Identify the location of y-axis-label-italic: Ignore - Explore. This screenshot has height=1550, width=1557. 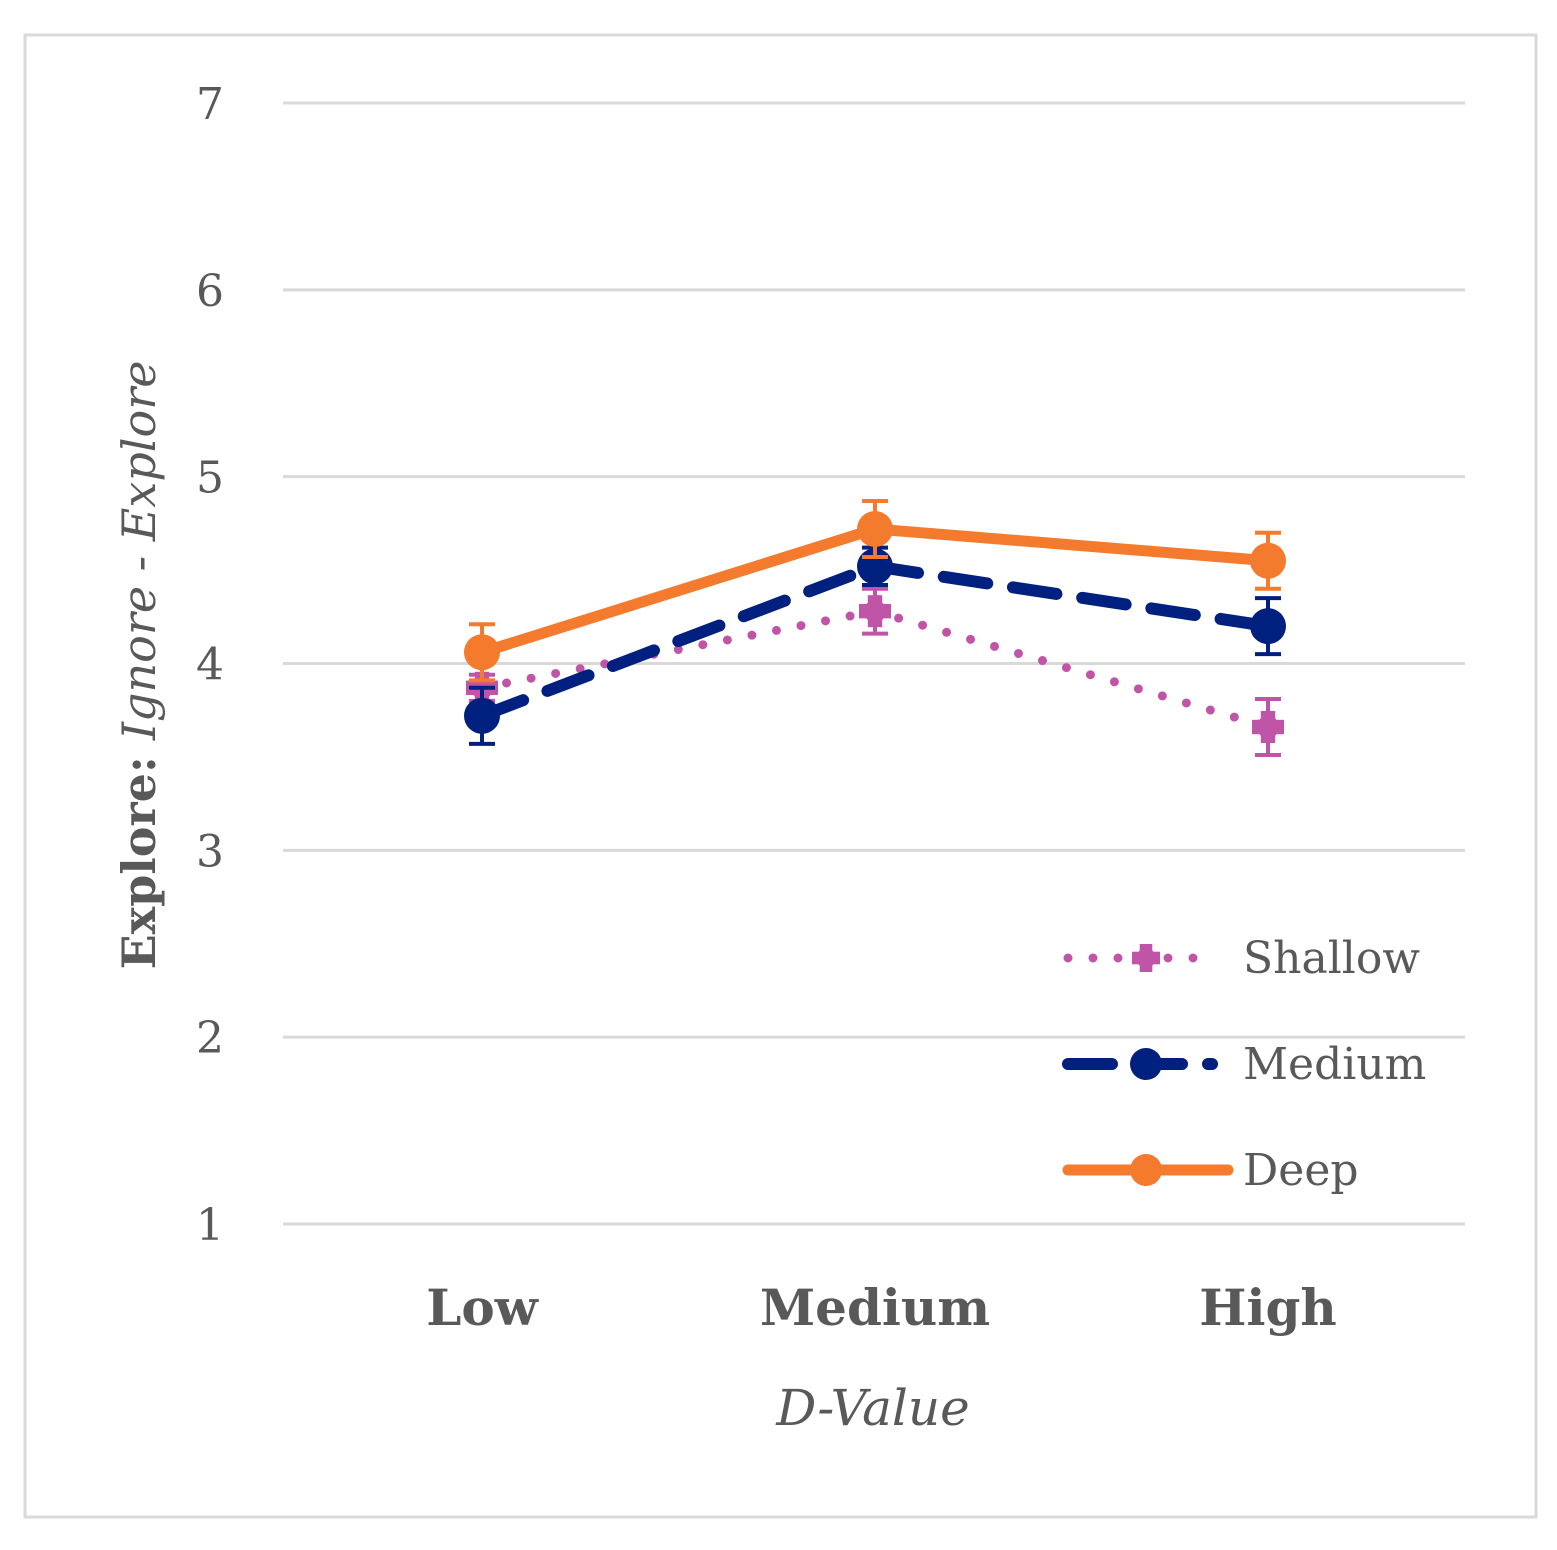
(139, 551).